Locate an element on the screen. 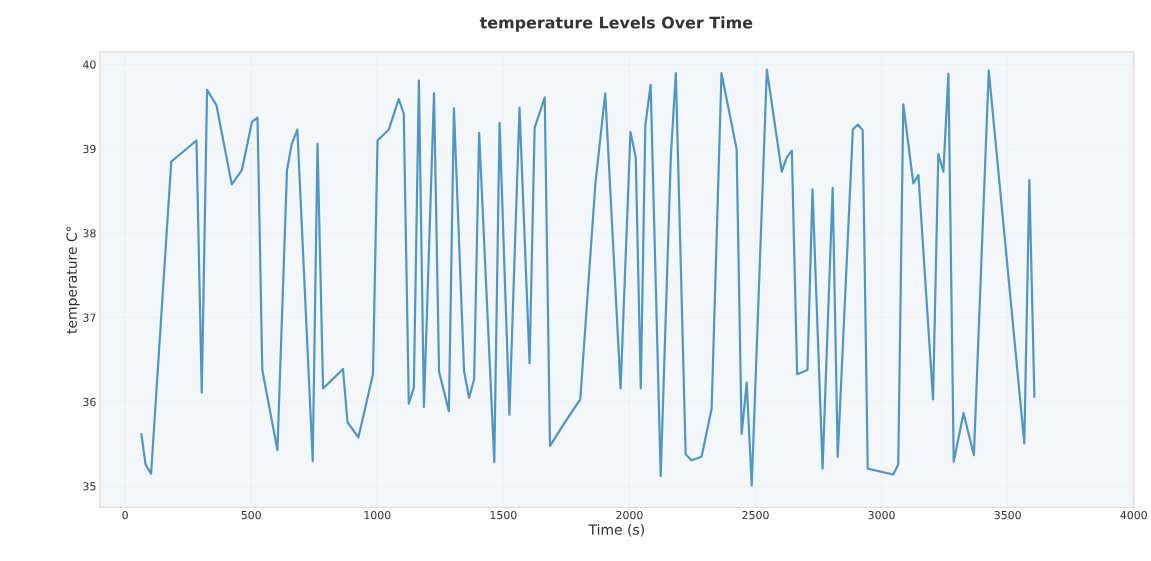 Image resolution: width=1151 pixels, height=561 pixels. x-tick-label: 3500 is located at coordinates (1007, 515).